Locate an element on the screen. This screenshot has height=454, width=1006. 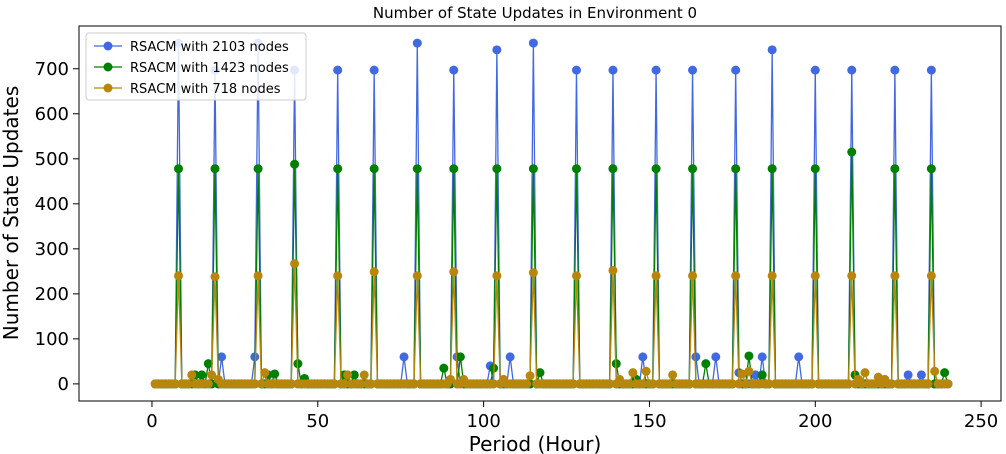
x-axis-label: Period (Hour) is located at coordinates (535, 443).